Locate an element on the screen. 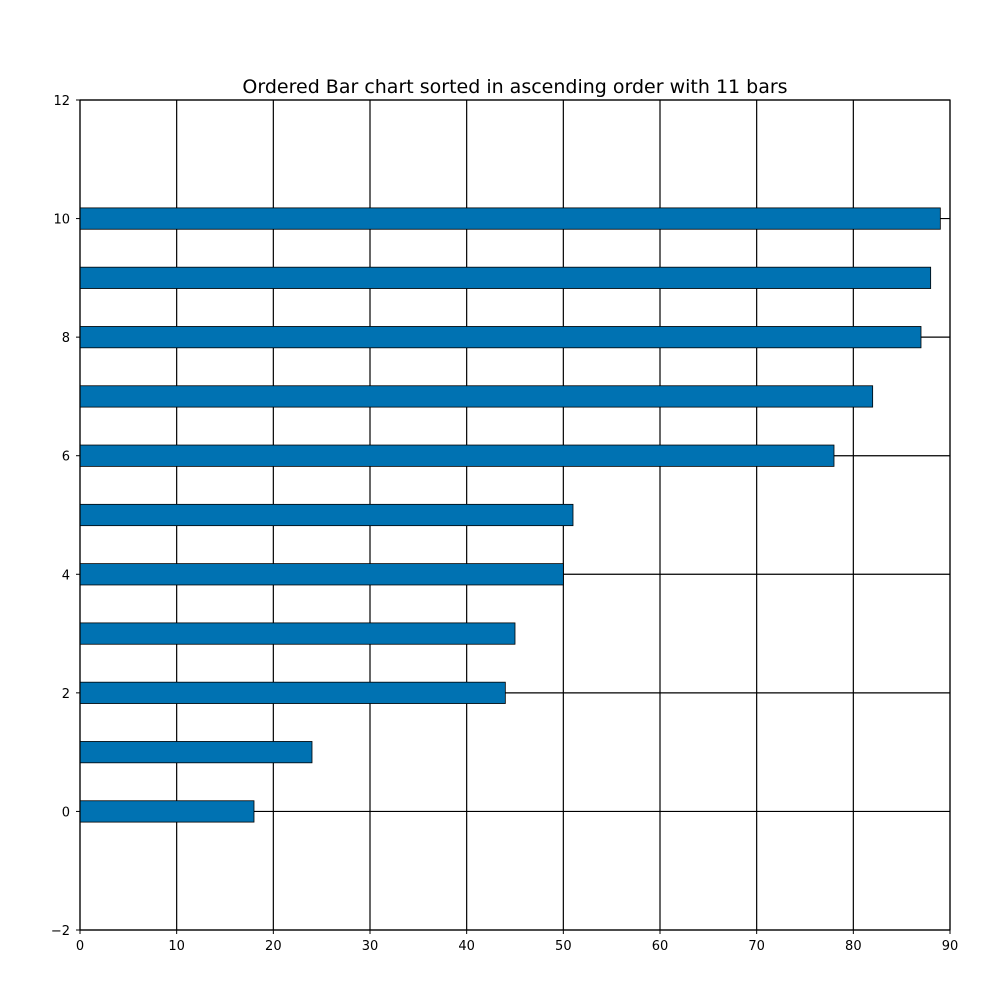  x-tick-label: 30 is located at coordinates (370, 946).